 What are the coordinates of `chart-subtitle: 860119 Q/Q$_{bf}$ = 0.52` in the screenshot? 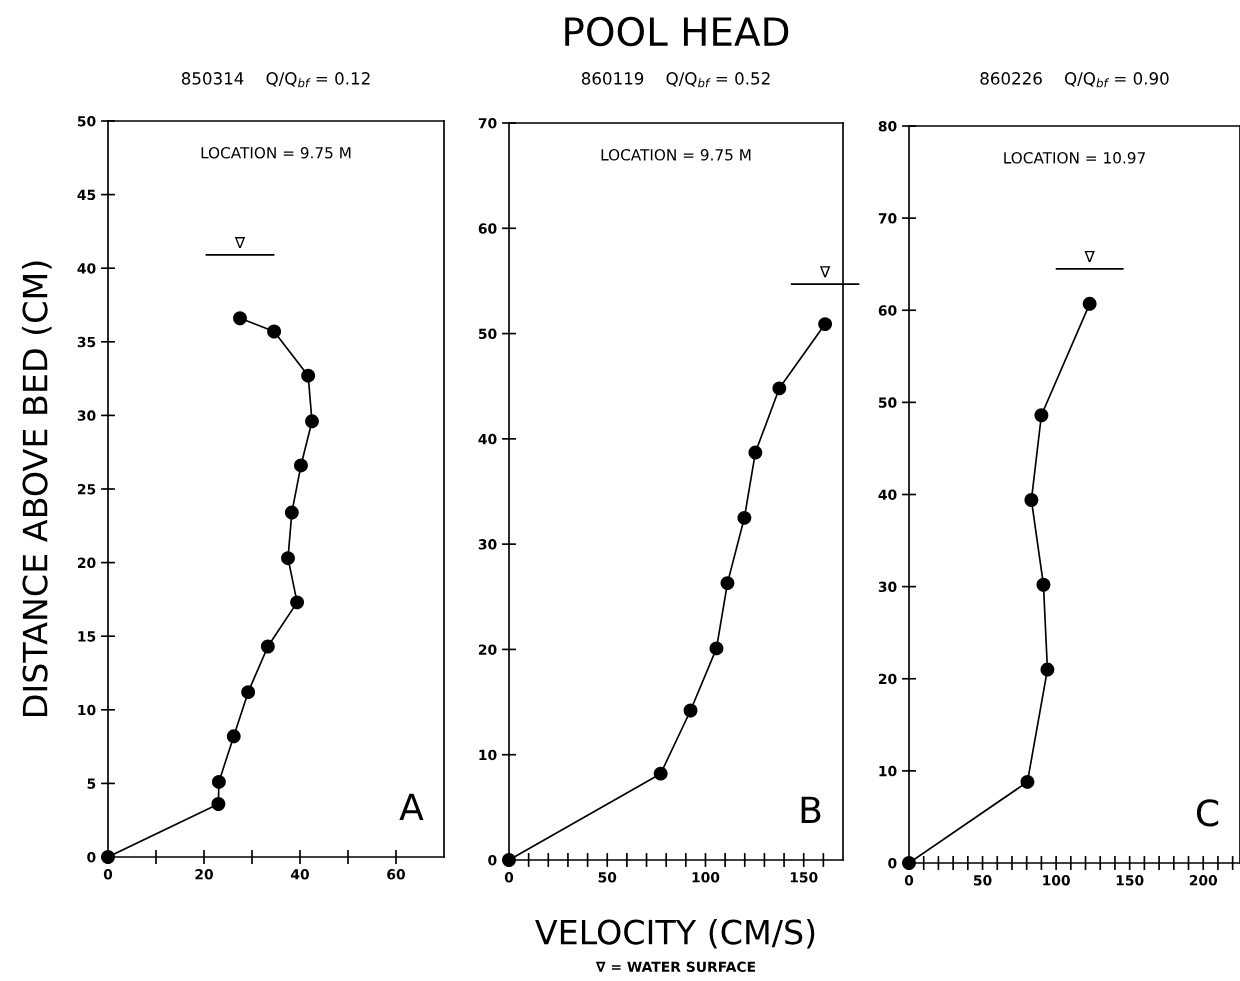 It's located at (675, 80).